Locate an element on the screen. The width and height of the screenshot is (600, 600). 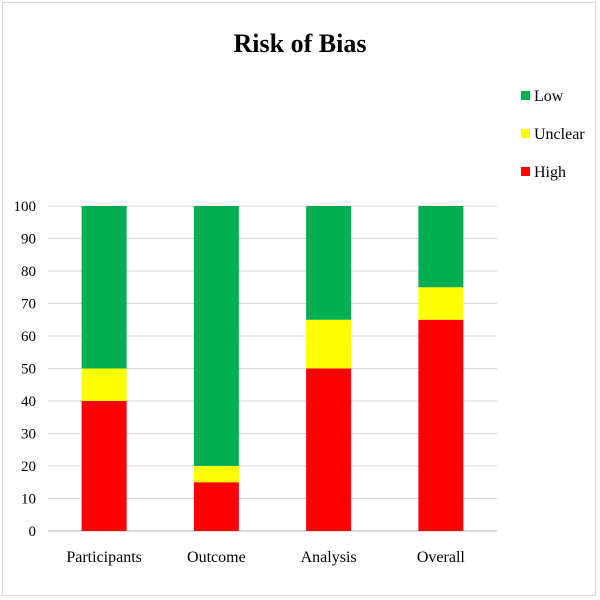
bar-low-outcome is located at coordinates (216, 336).